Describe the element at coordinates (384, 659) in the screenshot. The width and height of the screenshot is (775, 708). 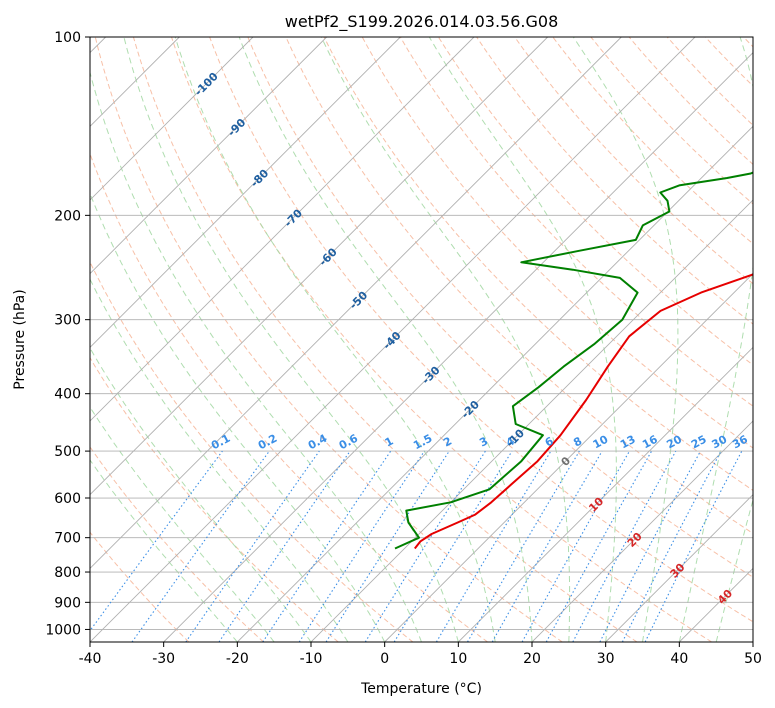
I see `x-tick-label: 0` at that location.